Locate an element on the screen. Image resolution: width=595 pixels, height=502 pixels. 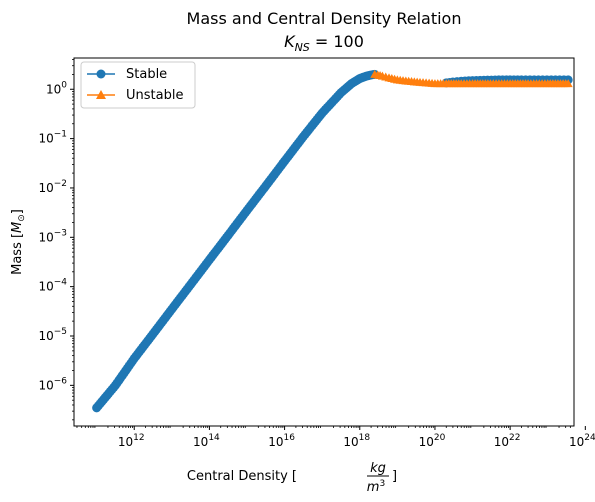
x-axis-label-prefix: Central Density [ is located at coordinates (242, 476).